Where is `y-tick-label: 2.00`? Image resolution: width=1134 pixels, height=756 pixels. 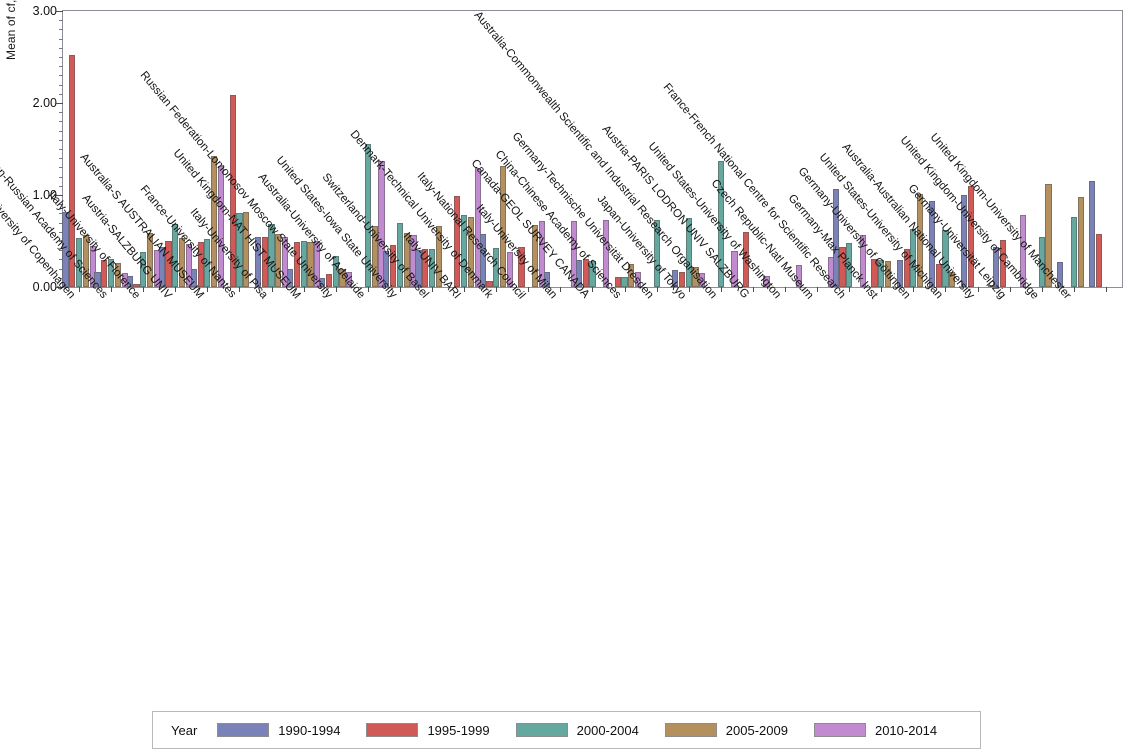
y-tick-label: 2.00 is located at coordinates (44, 103).